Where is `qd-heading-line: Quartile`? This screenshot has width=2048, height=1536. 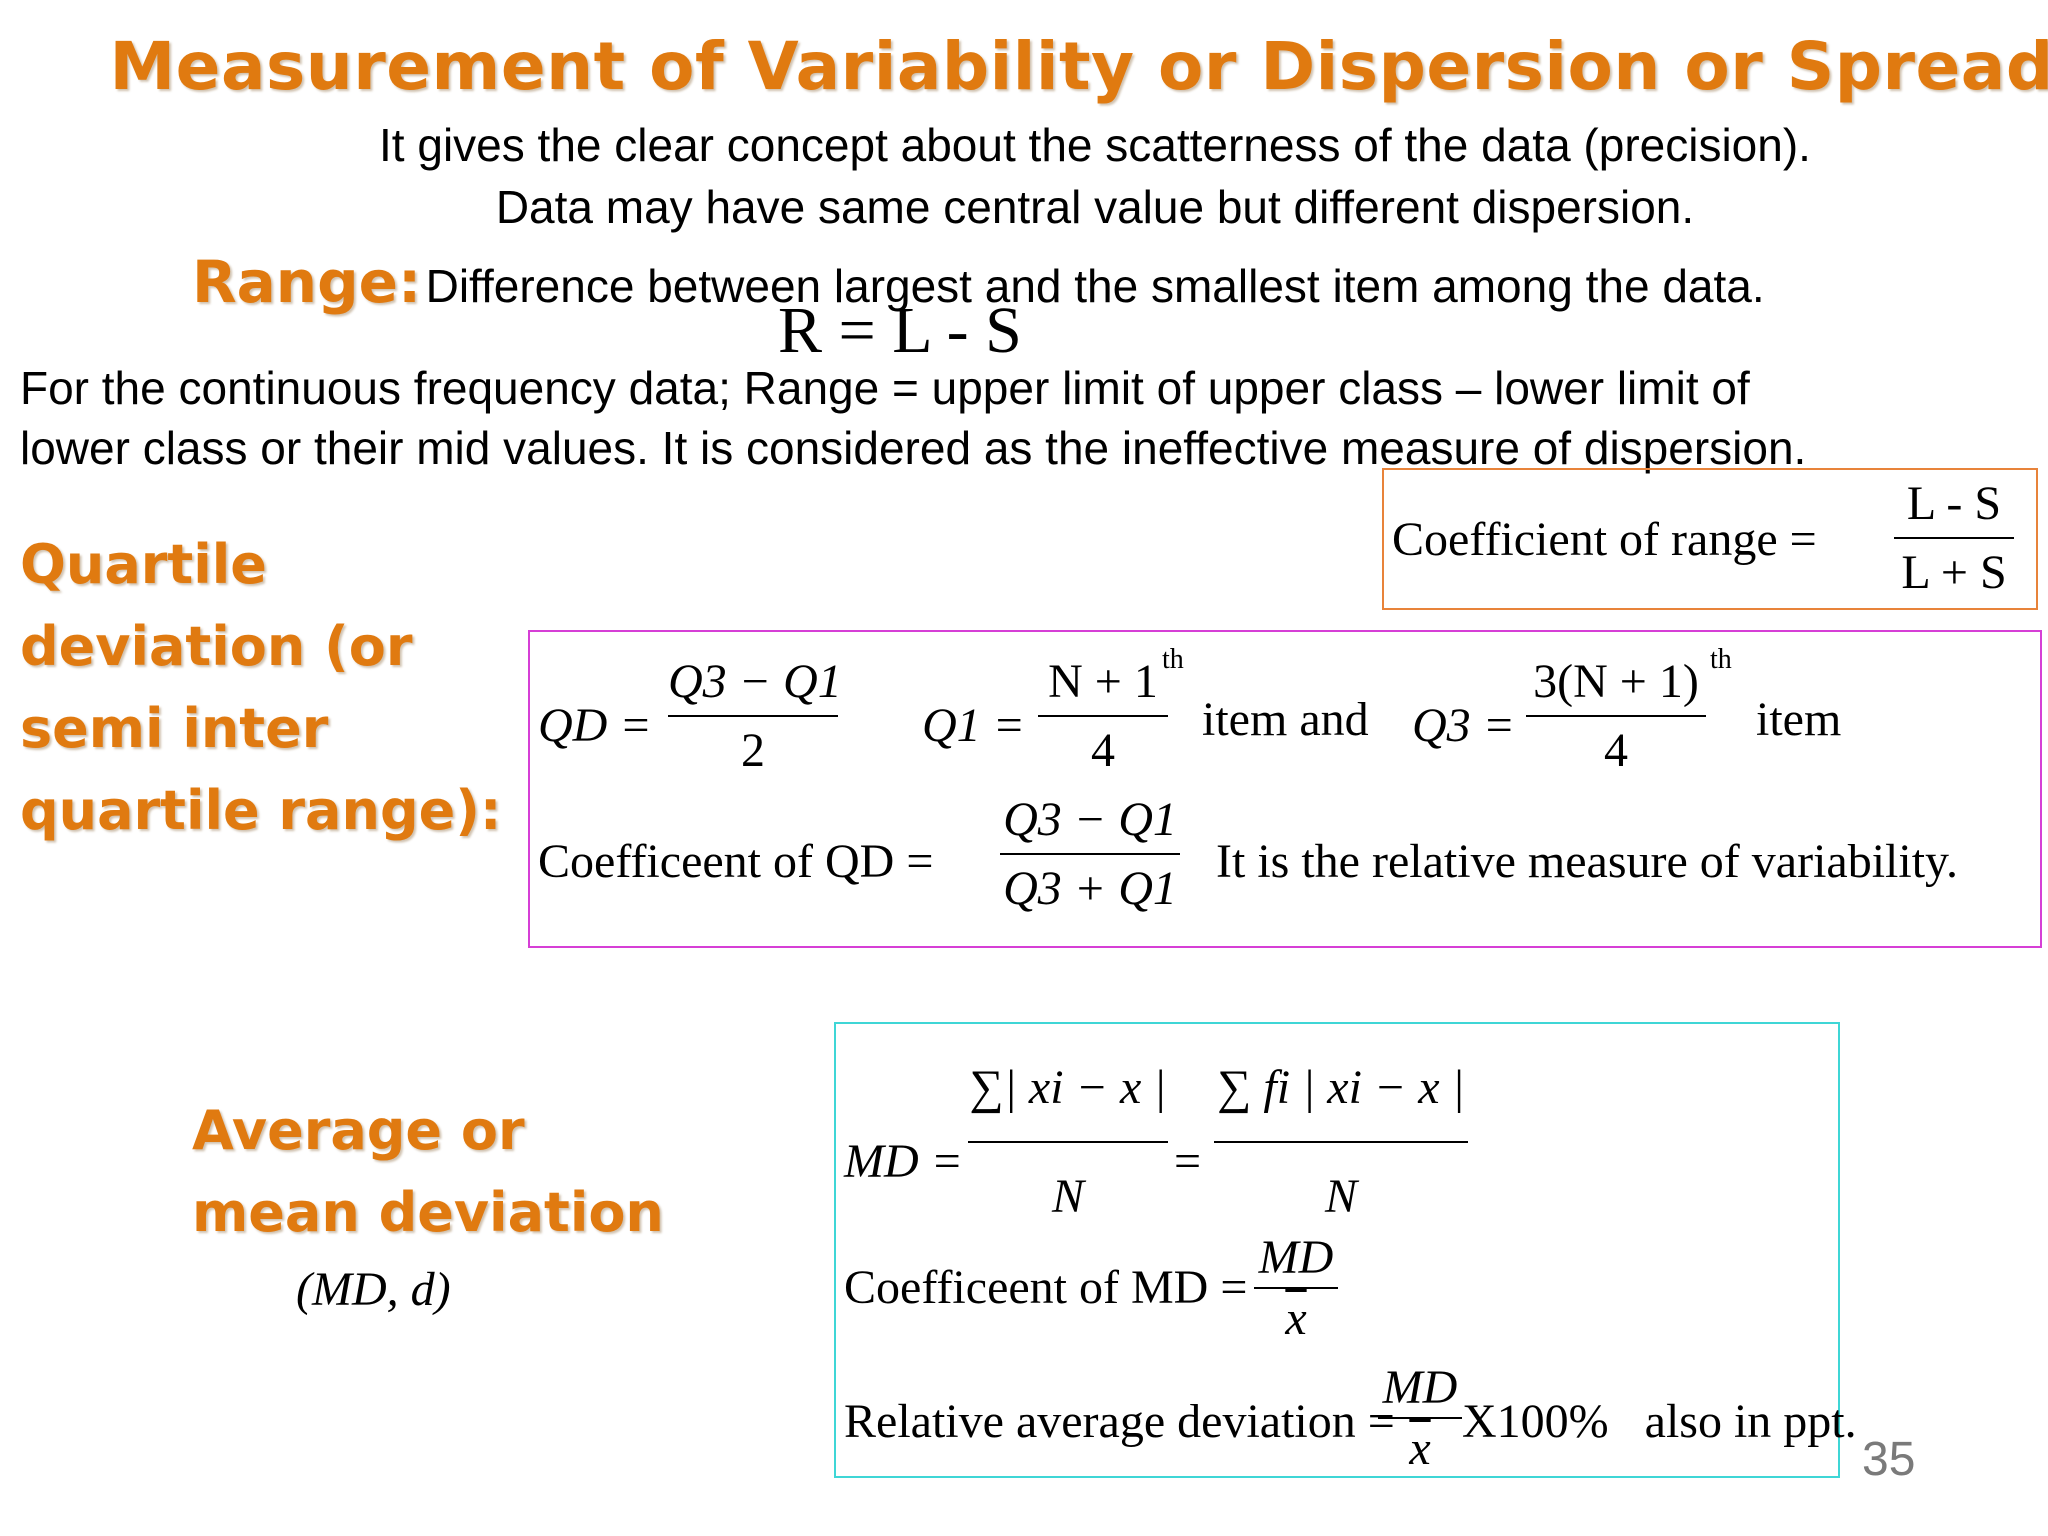 qd-heading-line: Quartile is located at coordinates (143, 564).